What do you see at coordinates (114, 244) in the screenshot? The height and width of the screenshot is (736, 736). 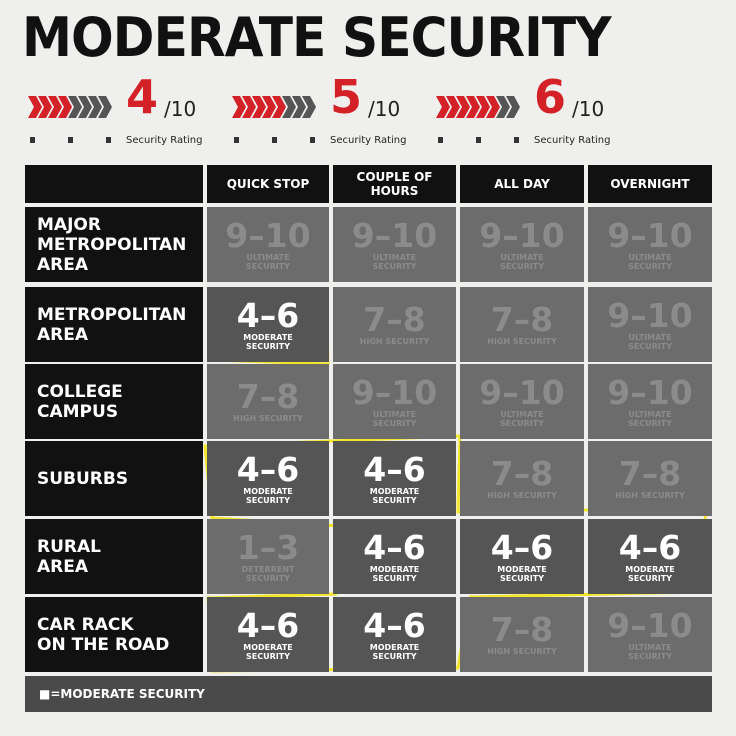 I see `row-label: MAJOR METROPOLITAN AREA` at bounding box center [114, 244].